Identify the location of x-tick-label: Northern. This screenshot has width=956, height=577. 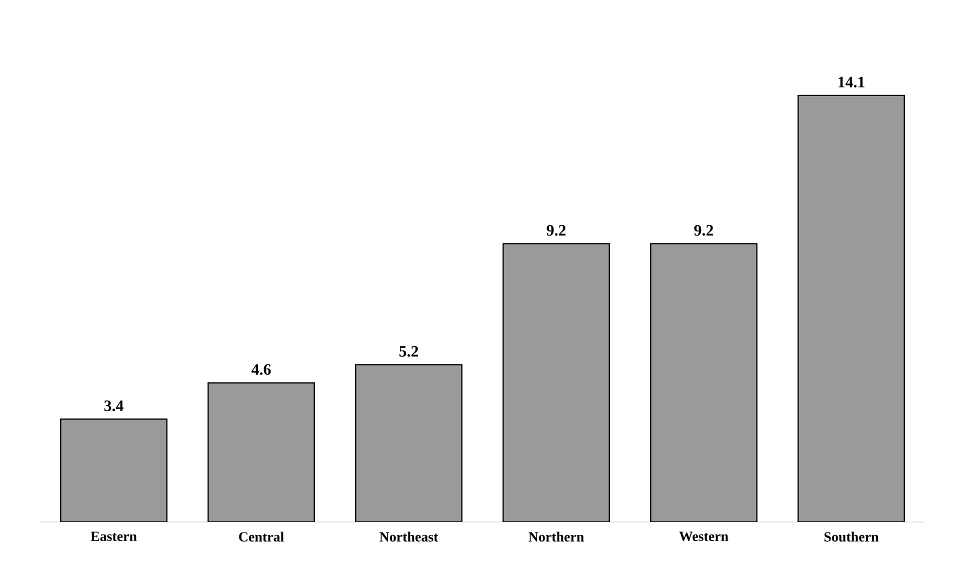
(556, 537).